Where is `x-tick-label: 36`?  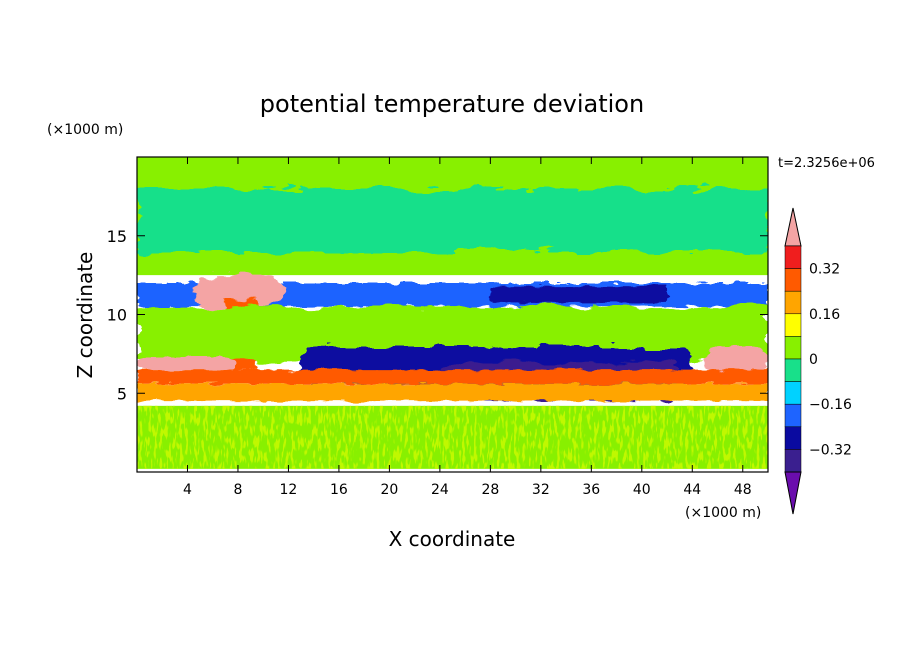 x-tick-label: 36 is located at coordinates (591, 490).